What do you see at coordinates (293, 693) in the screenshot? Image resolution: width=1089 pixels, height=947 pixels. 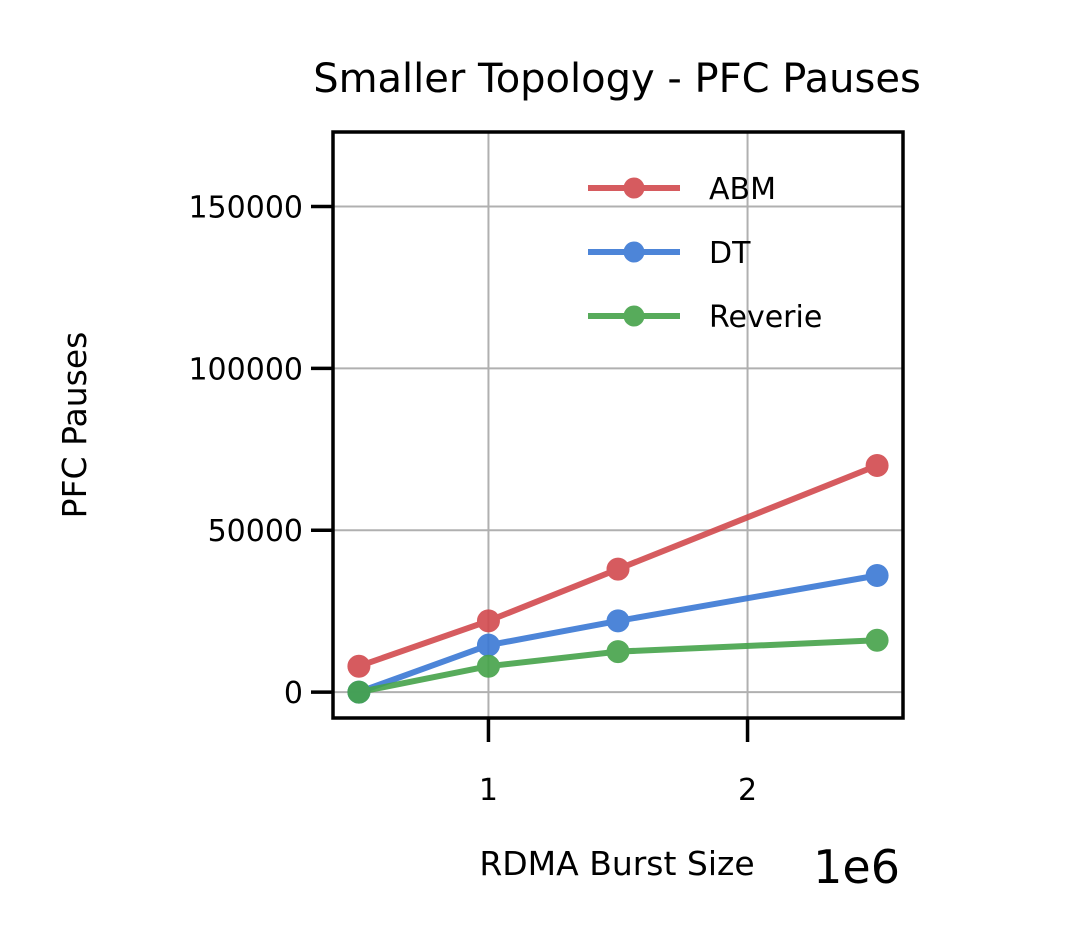 I see `y-tick-label: 0` at bounding box center [293, 693].